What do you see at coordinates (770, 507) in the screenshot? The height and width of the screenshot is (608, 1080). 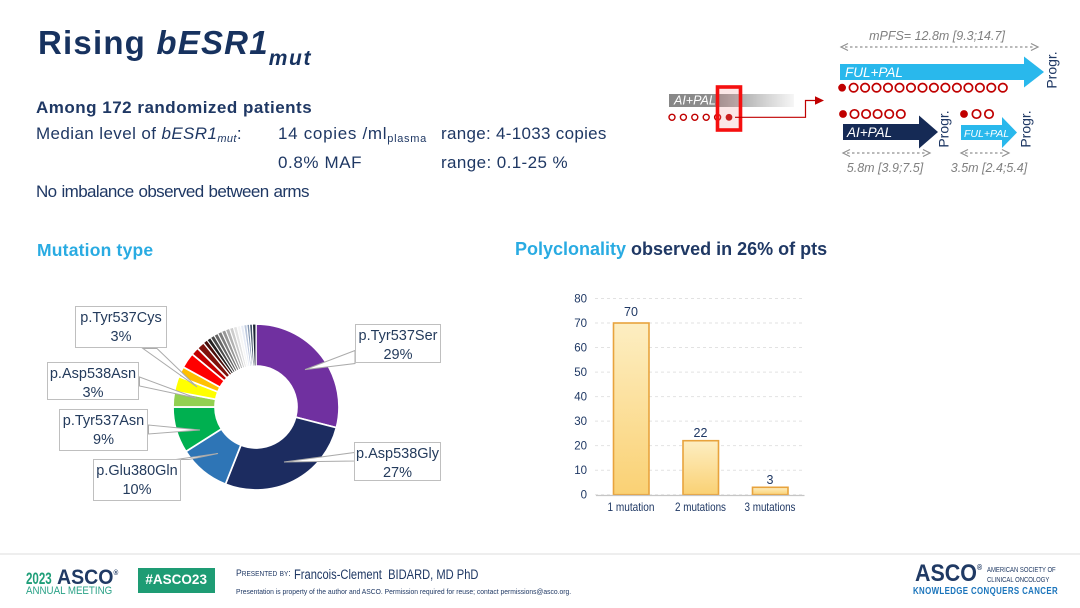 I see `svg-text: 3 mutations` at bounding box center [770, 507].